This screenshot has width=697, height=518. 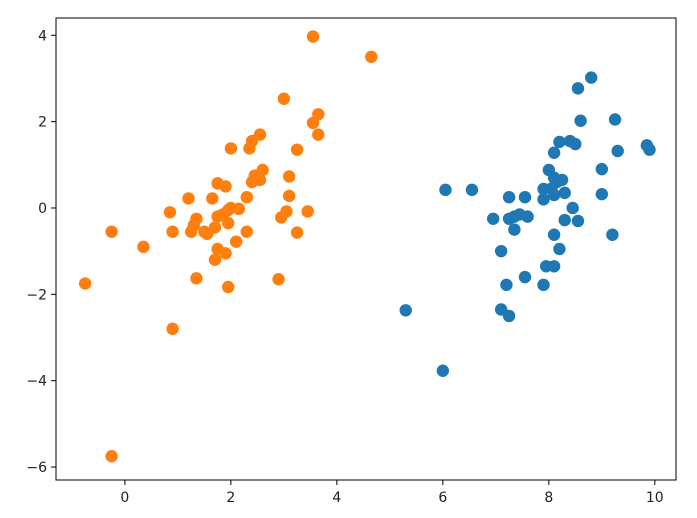 What do you see at coordinates (42, 36) in the screenshot?
I see `y-tick-label: 4` at bounding box center [42, 36].